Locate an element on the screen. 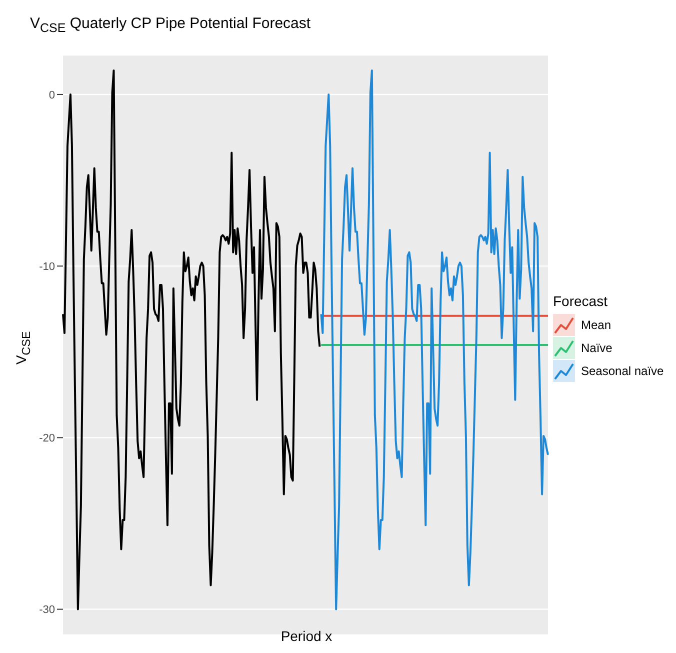 This screenshot has width=676, height=653. y-tick-label: -10 is located at coordinates (47, 266).